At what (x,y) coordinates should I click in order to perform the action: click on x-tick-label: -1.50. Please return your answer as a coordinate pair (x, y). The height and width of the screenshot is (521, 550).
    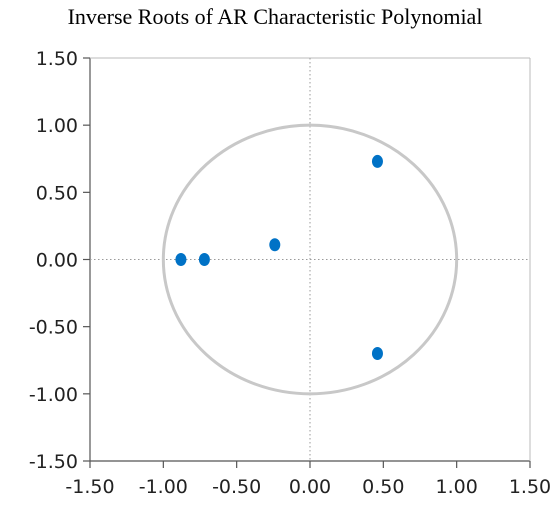
    Looking at the image, I should click on (89, 487).